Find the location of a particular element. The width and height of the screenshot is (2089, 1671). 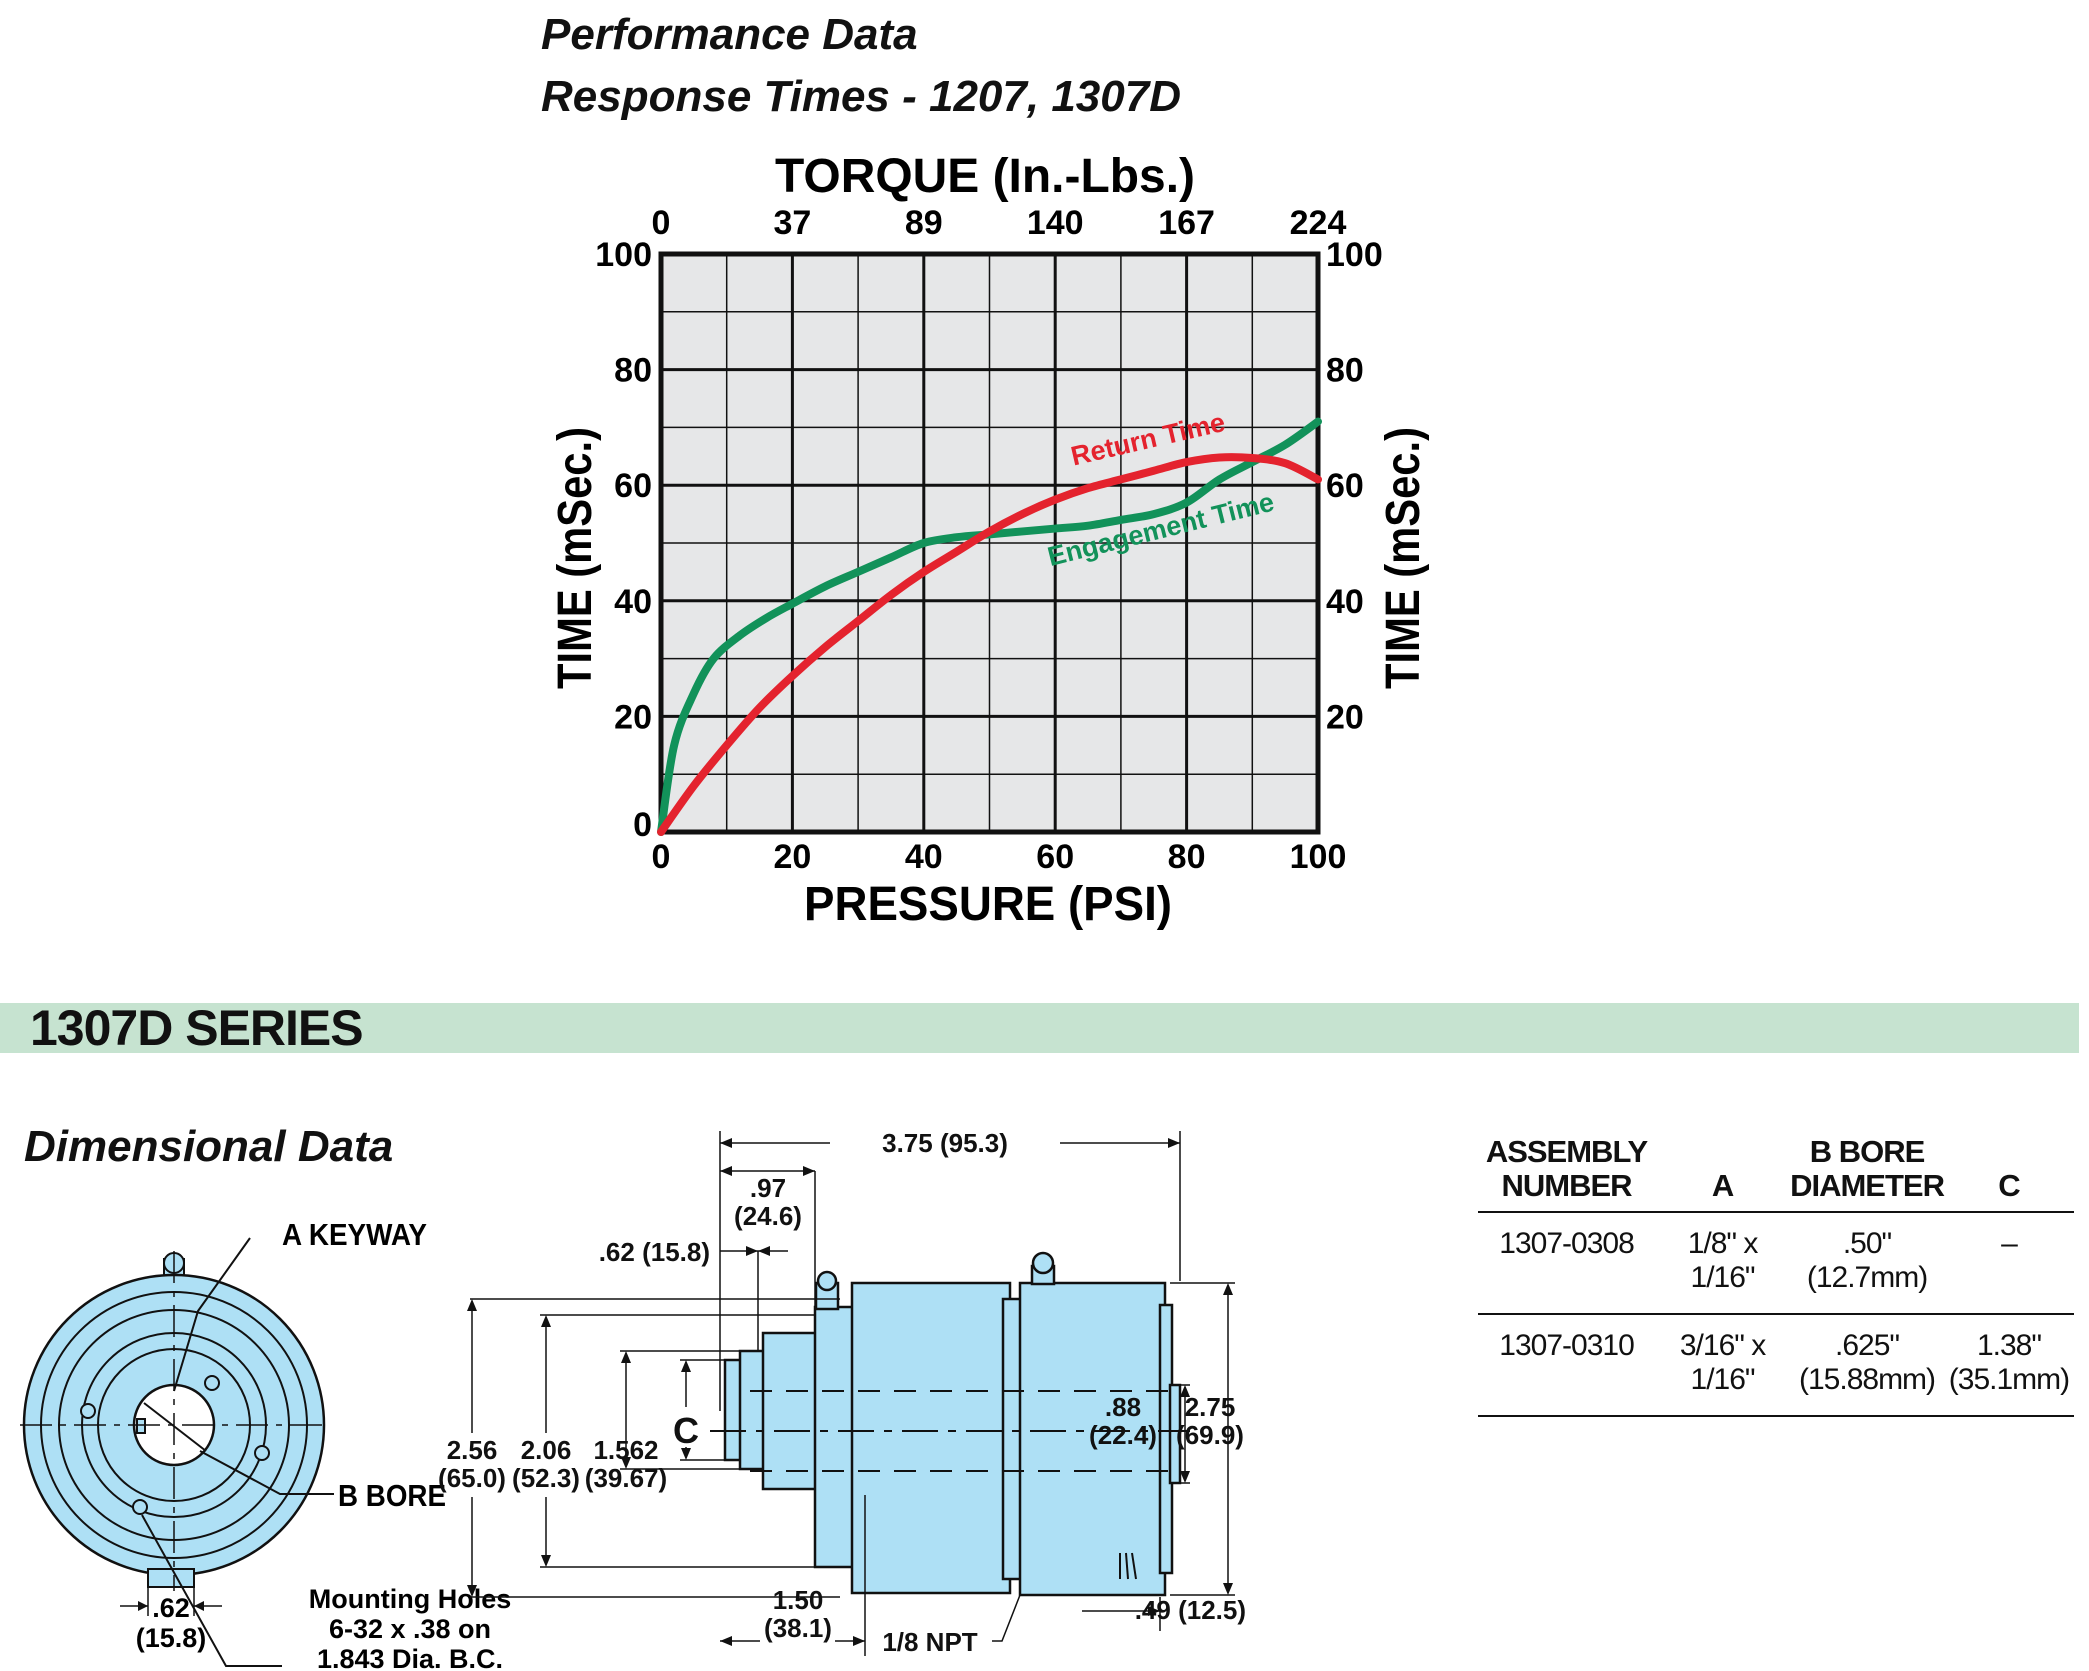

y-tick-label-left: 40 is located at coordinates (633, 602).